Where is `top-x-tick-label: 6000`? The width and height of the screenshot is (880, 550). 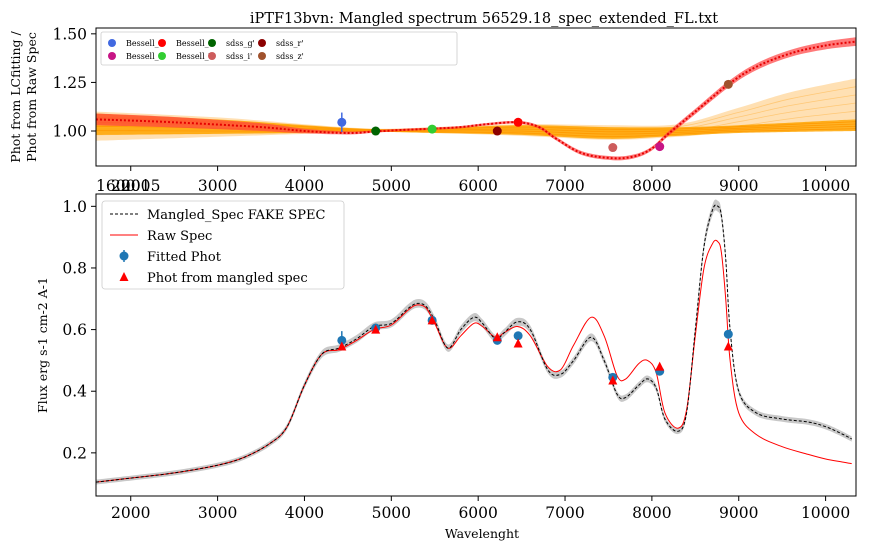
top-x-tick-label: 6000 is located at coordinates (477, 186).